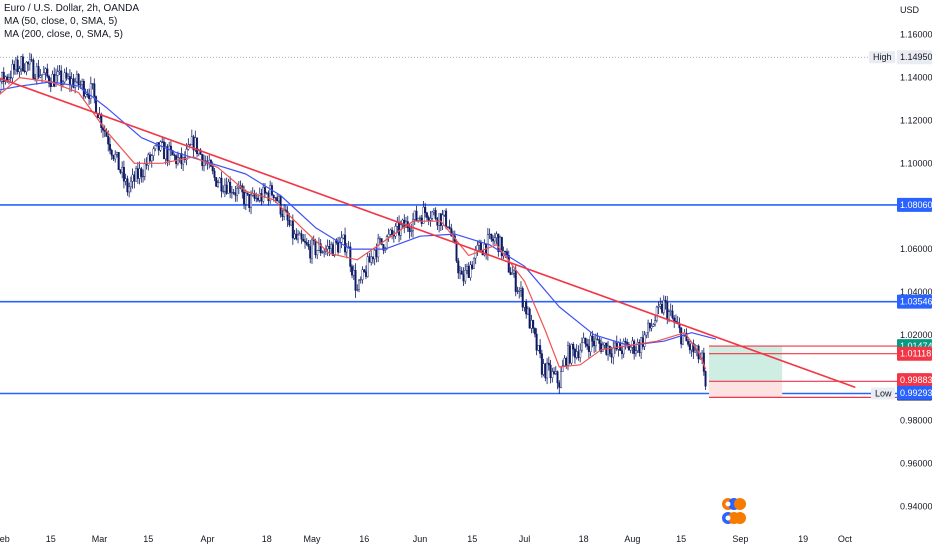 Image resolution: width=932 pixels, height=555 pixels. I want to click on price-tag-label: 1.08060, so click(916, 205).